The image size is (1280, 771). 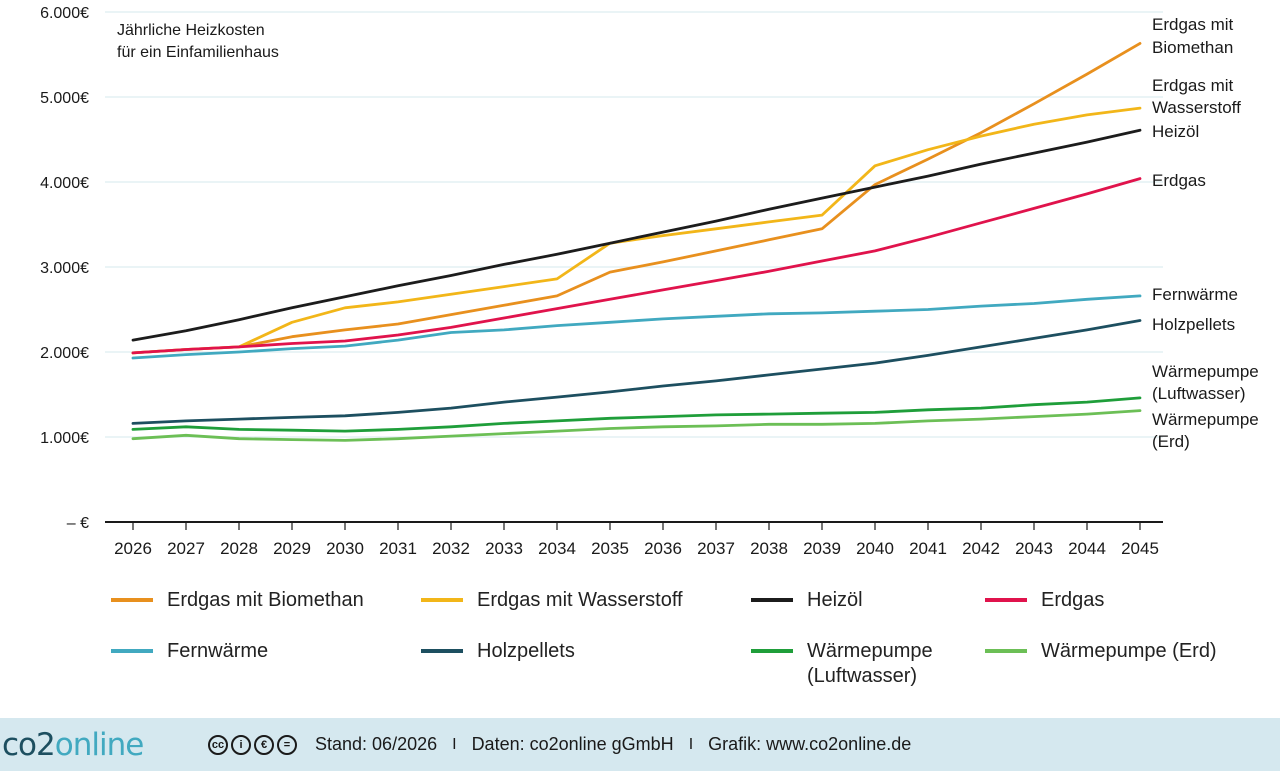 I want to click on legend-item: Wärmepumpe (Luftwasser), so click(x=842, y=664).